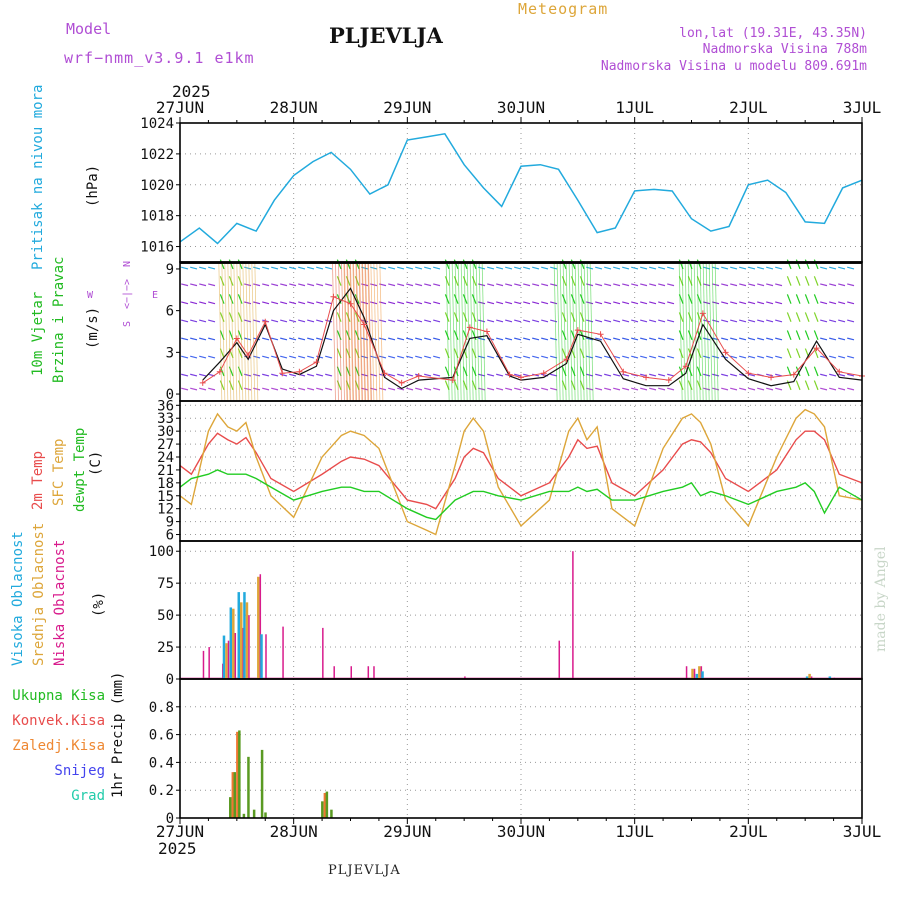 This screenshot has width=900, height=900. What do you see at coordinates (127, 294) in the screenshot?
I see `compass-arrows: <−|−>` at bounding box center [127, 294].